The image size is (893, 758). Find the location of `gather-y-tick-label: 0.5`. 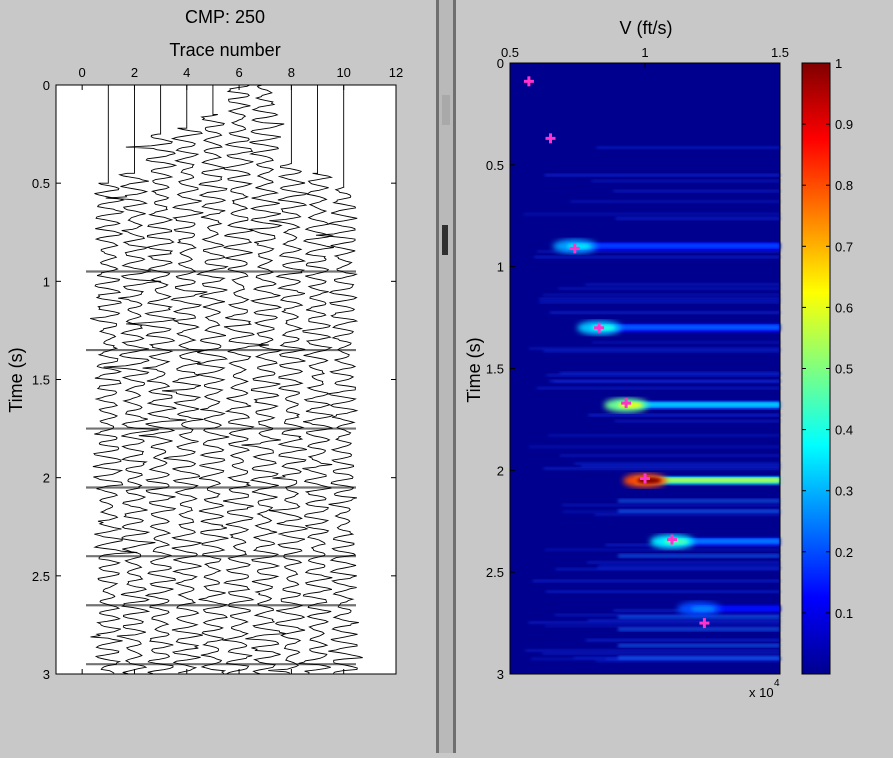

gather-y-tick-label: 0.5 is located at coordinates (41, 183).